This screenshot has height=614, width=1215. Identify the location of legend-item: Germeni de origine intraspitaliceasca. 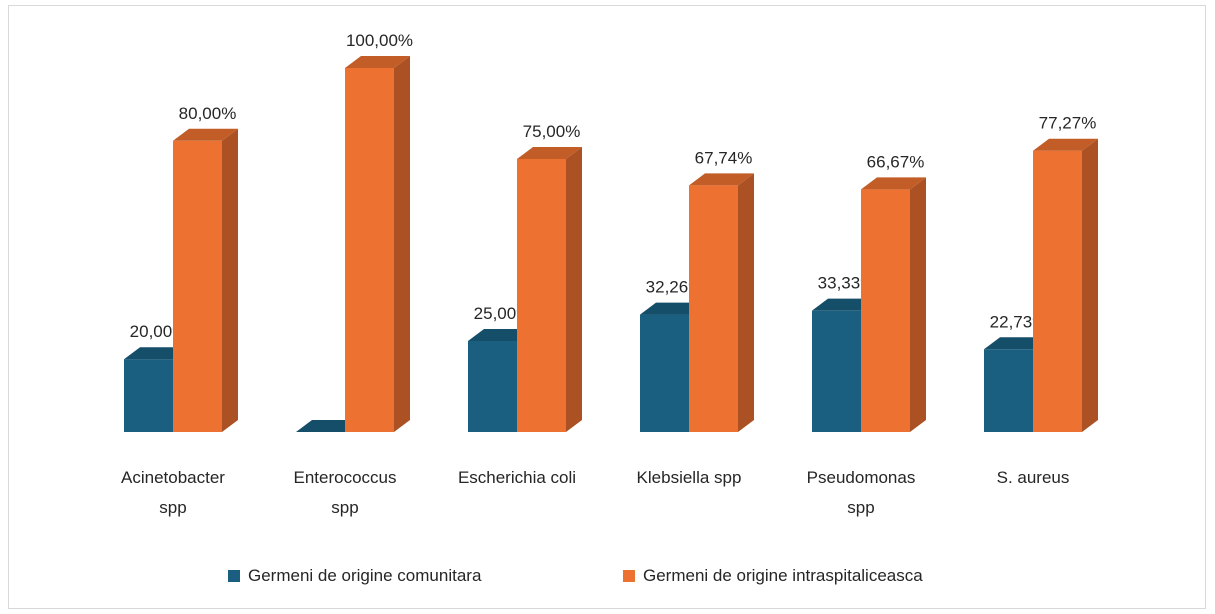
(773, 576).